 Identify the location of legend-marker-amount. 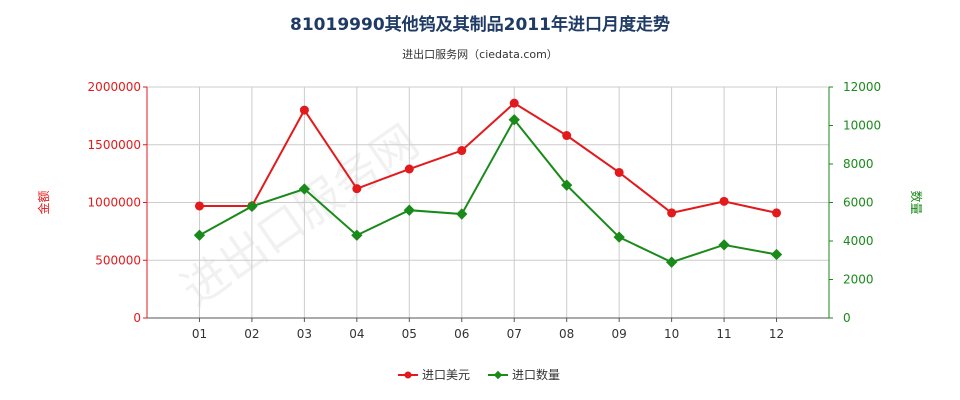
(408, 375).